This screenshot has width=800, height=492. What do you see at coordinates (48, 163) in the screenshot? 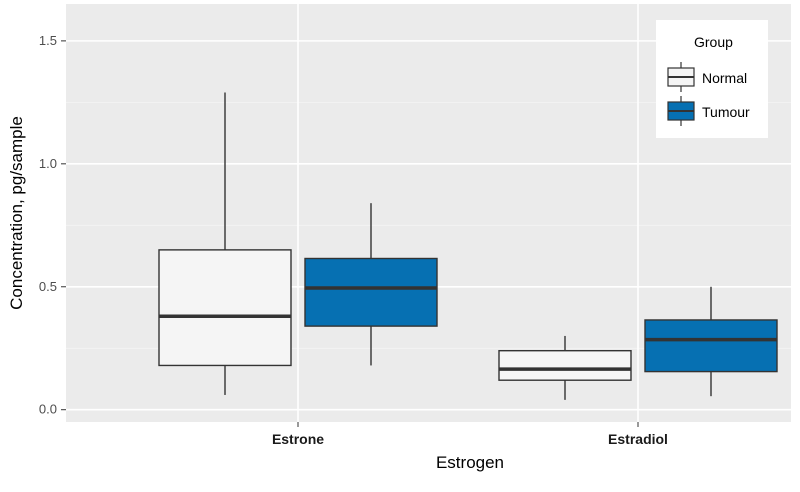
I see `y-tick-label: 1.0` at bounding box center [48, 163].